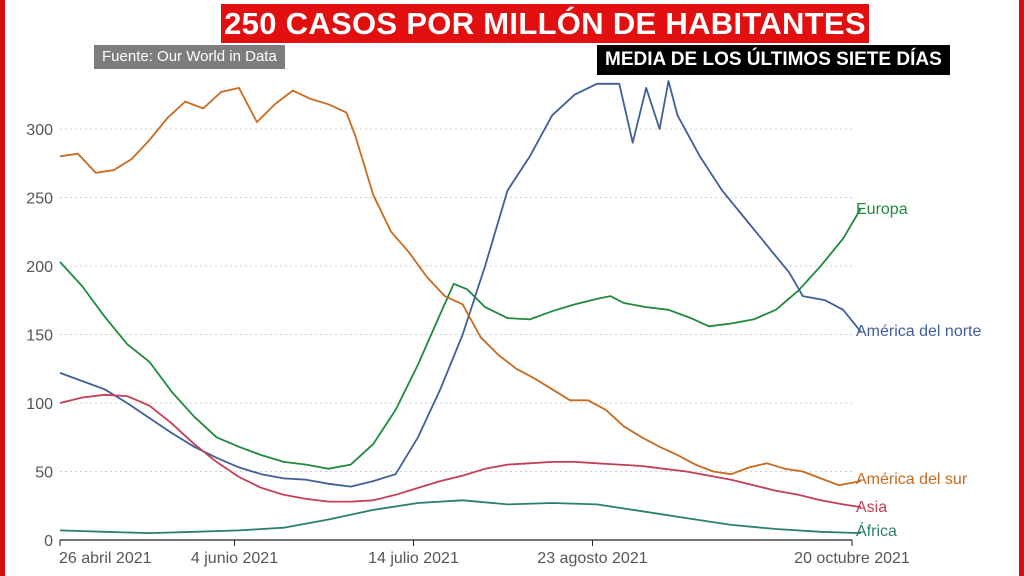 The height and width of the screenshot is (576, 1024). Describe the element at coordinates (39, 130) in the screenshot. I see `y-tick-label: 300` at that location.